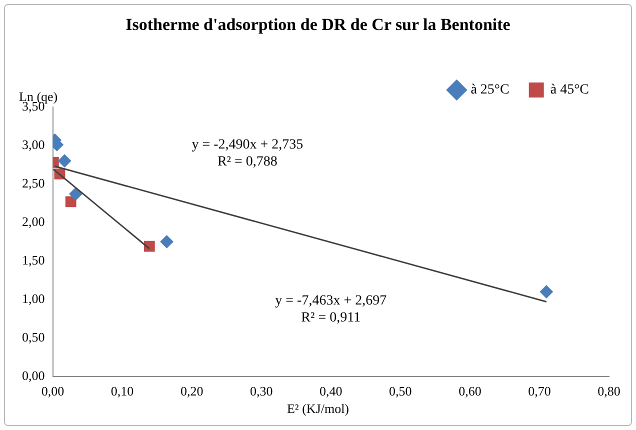  What do you see at coordinates (33, 375) in the screenshot?
I see `y-tick-label: 0,00` at bounding box center [33, 375].